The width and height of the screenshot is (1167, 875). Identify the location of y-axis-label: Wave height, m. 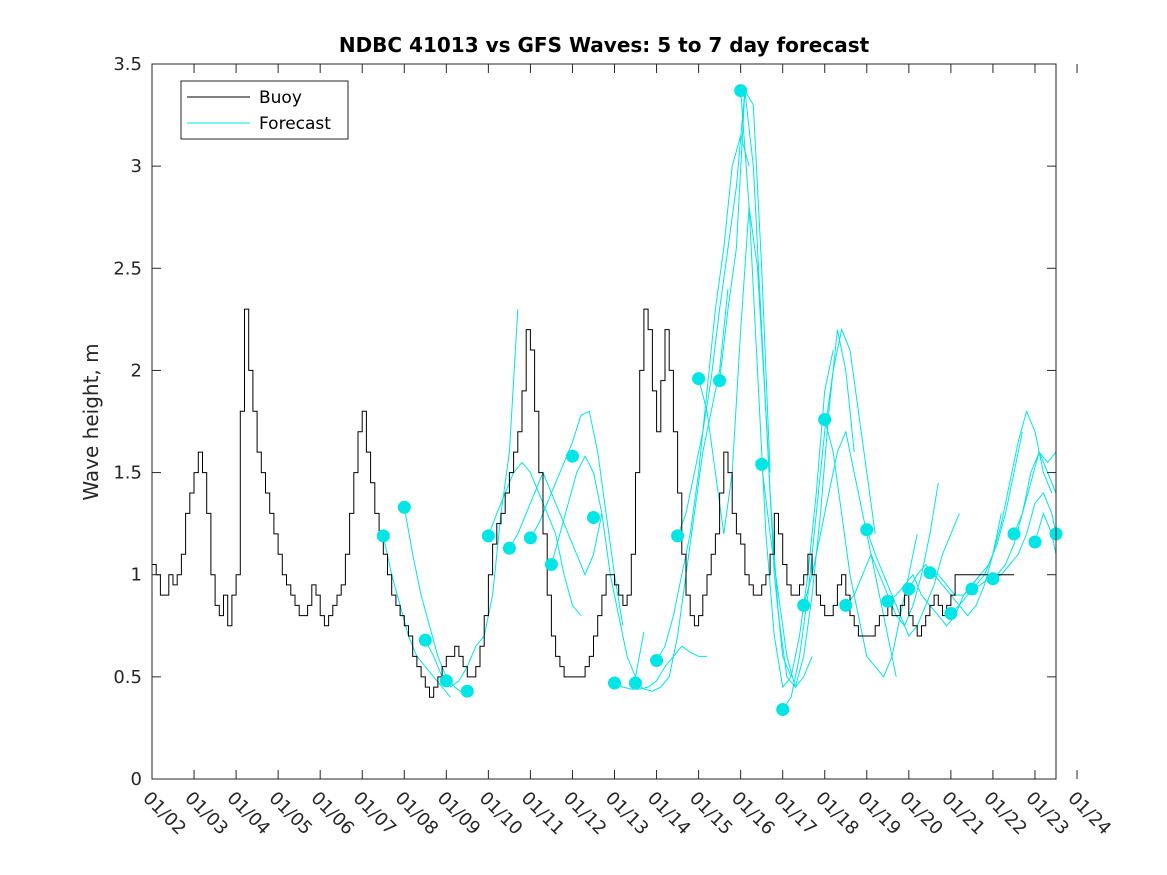
(91, 421).